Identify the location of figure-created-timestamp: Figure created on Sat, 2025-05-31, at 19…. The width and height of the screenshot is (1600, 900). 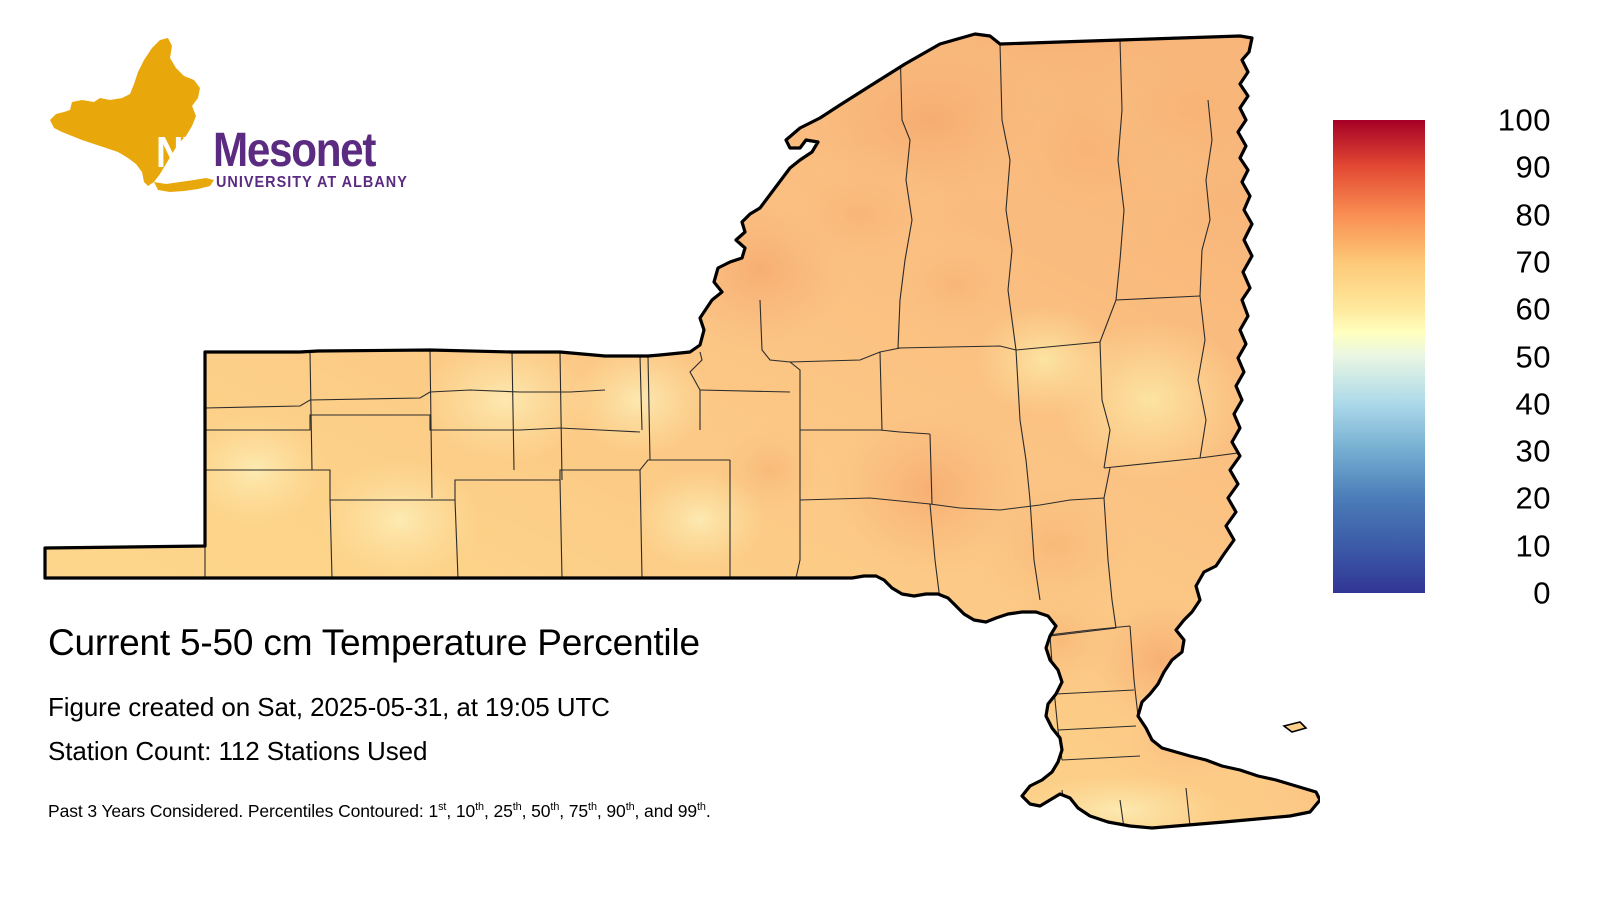
(329, 707).